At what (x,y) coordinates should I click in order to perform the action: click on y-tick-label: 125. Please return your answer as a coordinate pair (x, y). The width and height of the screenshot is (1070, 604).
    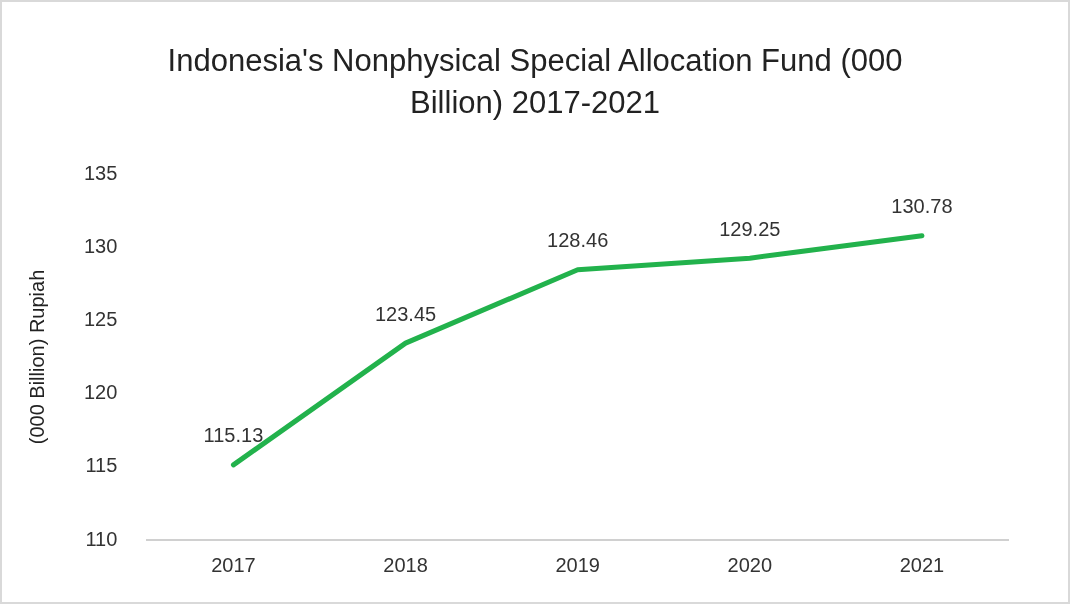
    Looking at the image, I should click on (100, 318).